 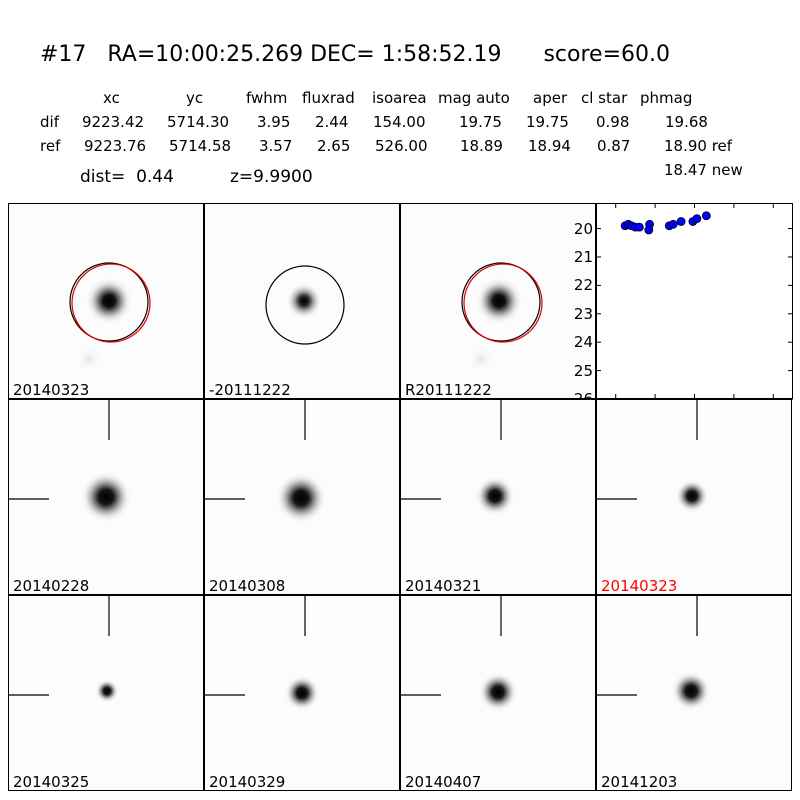 I want to click on cell-fwhm: 3.95, so click(x=274, y=122).